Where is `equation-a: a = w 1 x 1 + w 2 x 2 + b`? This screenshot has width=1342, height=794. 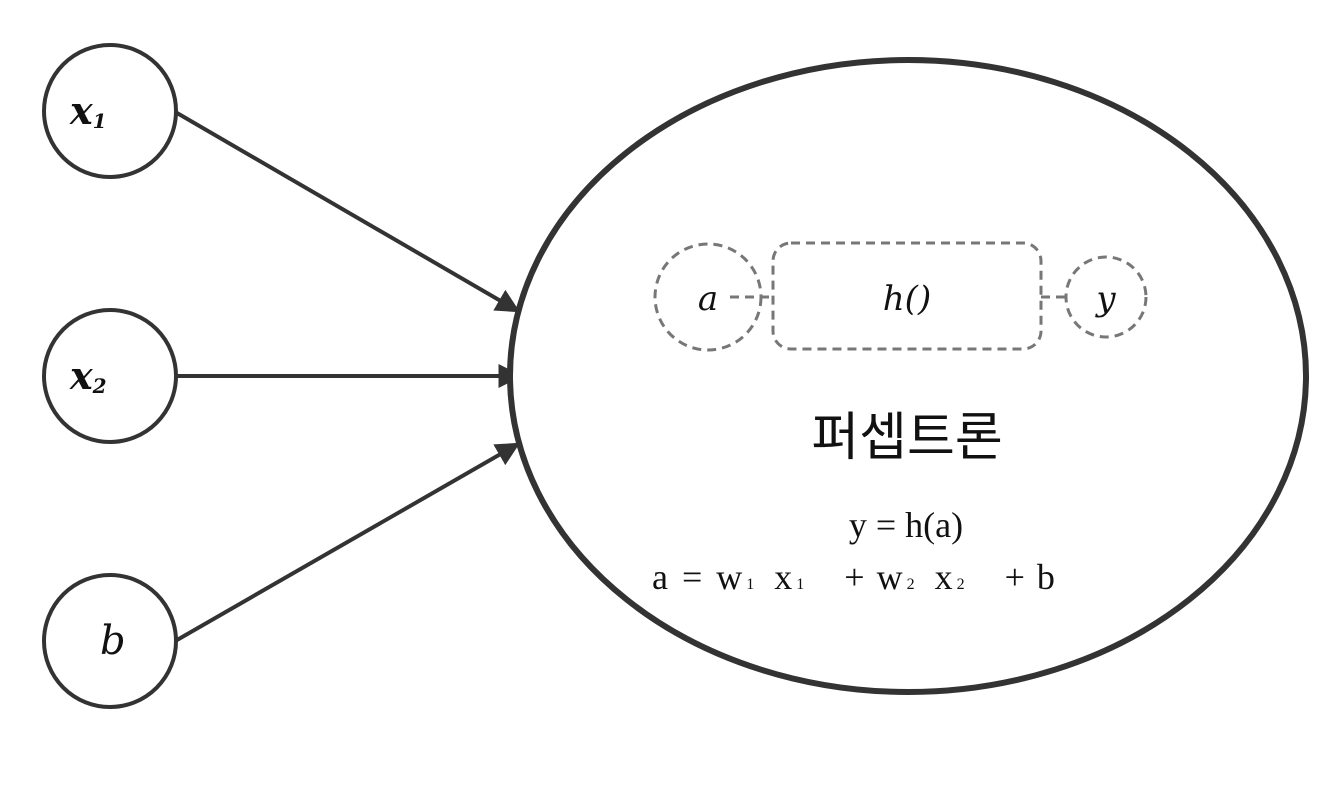
equation-a: a = w 1 x 1 + w 2 x 2 + b is located at coordinates (853, 577).